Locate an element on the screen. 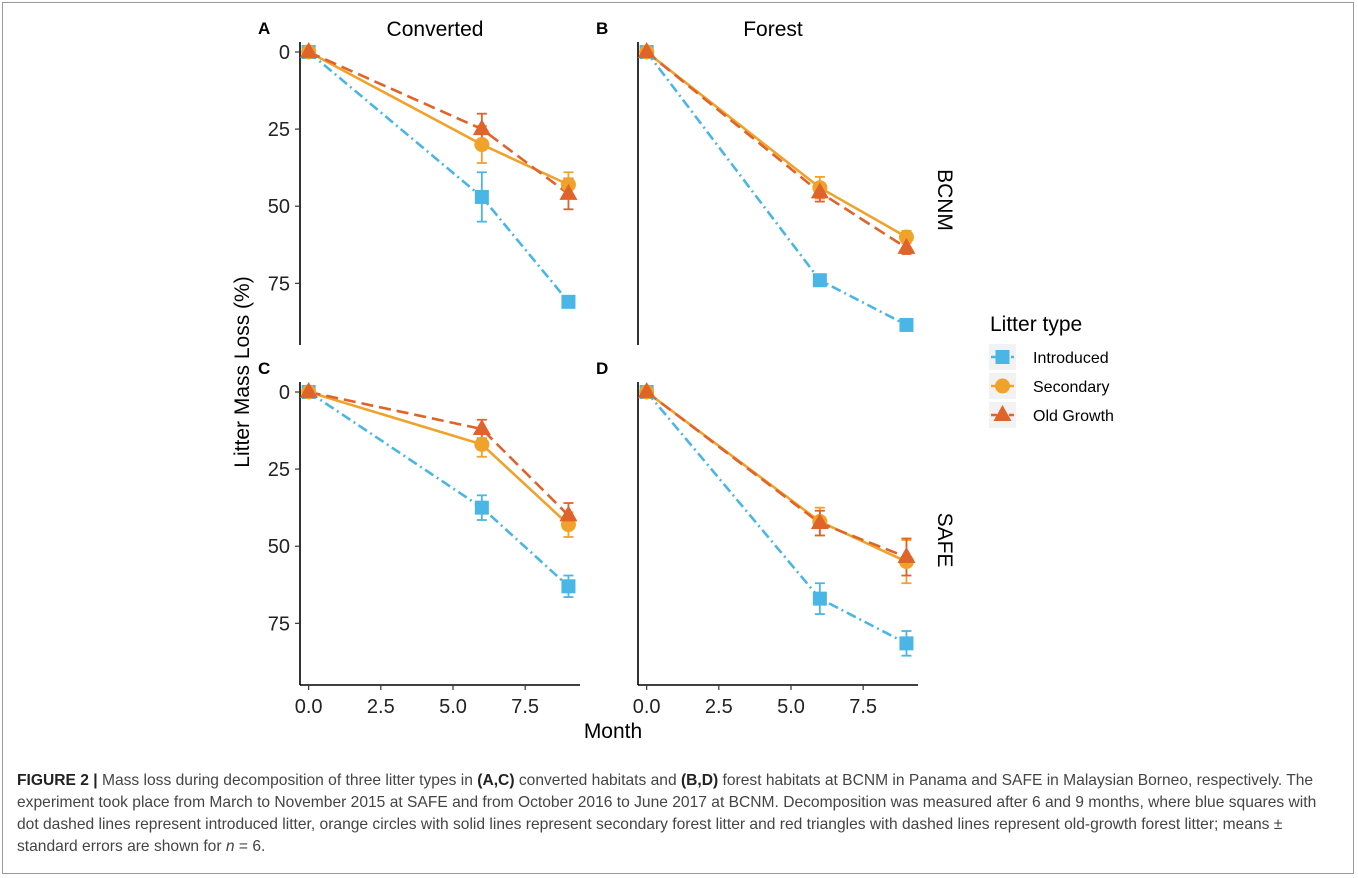 The height and width of the screenshot is (878, 1358). caption-ref-2: (B,D) is located at coordinates (699, 780).